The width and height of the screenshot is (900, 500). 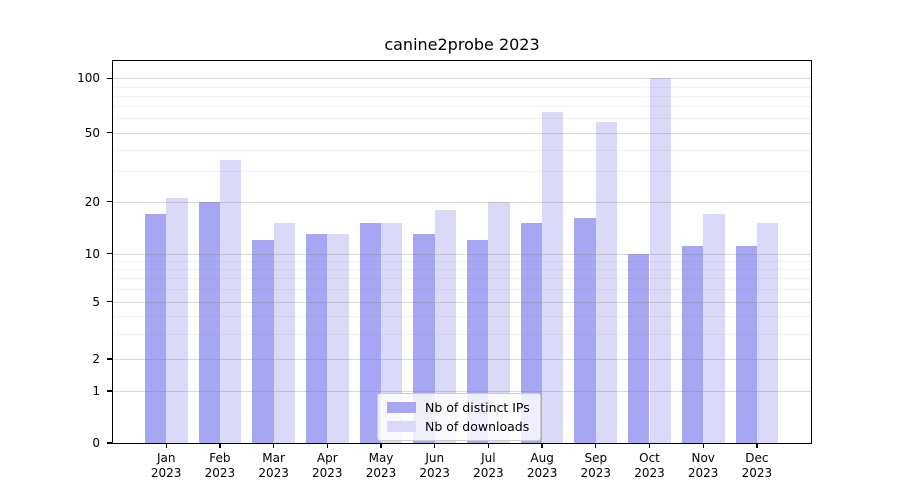 I want to click on y-tick-label-1: 1, so click(x=96, y=391).